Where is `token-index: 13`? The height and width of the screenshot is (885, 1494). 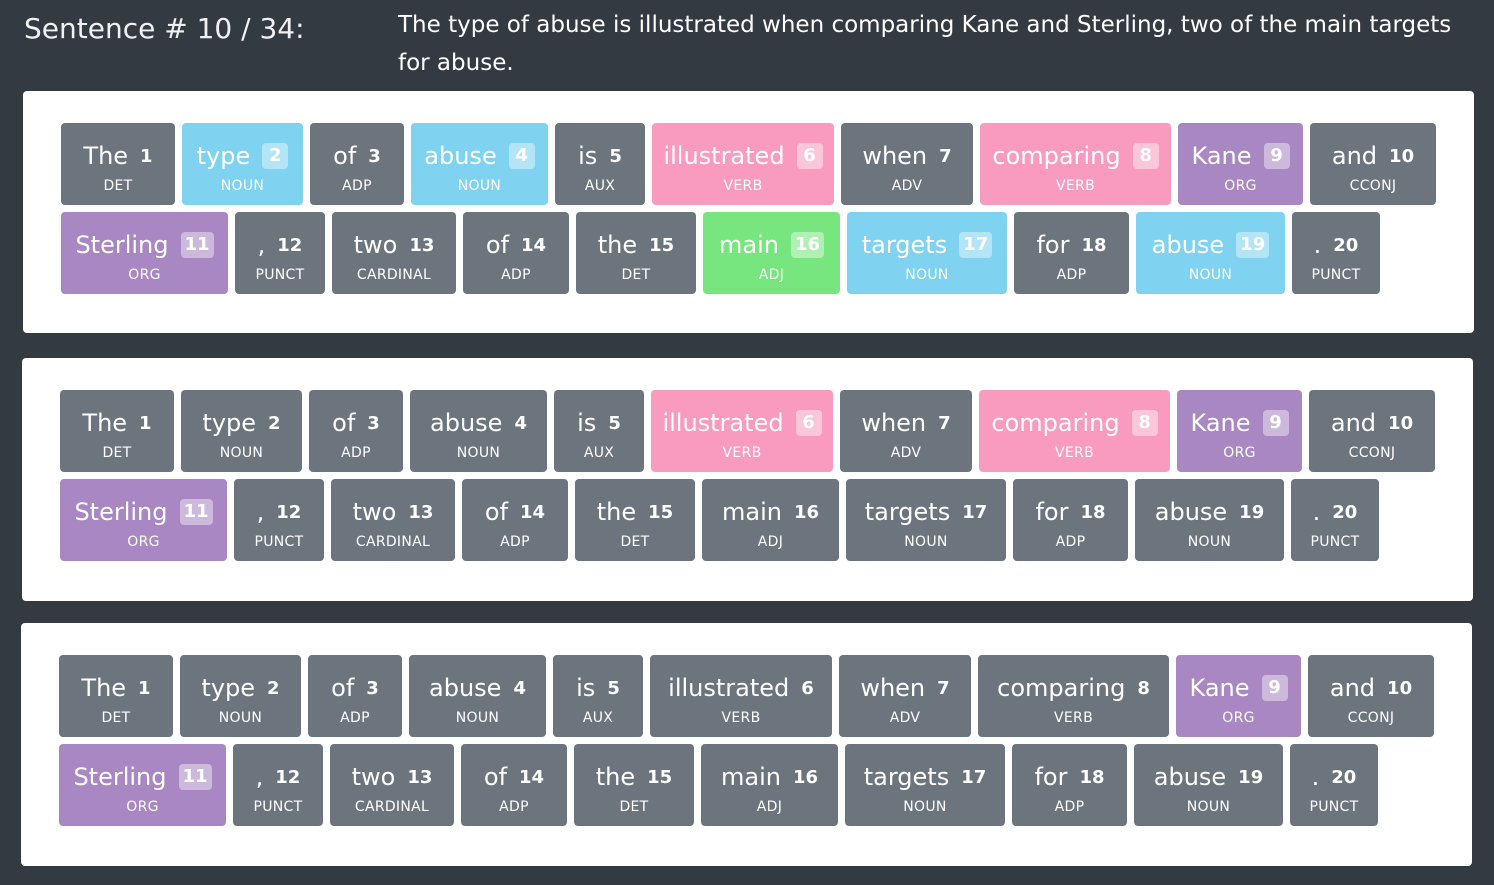
token-index: 13 is located at coordinates (422, 245).